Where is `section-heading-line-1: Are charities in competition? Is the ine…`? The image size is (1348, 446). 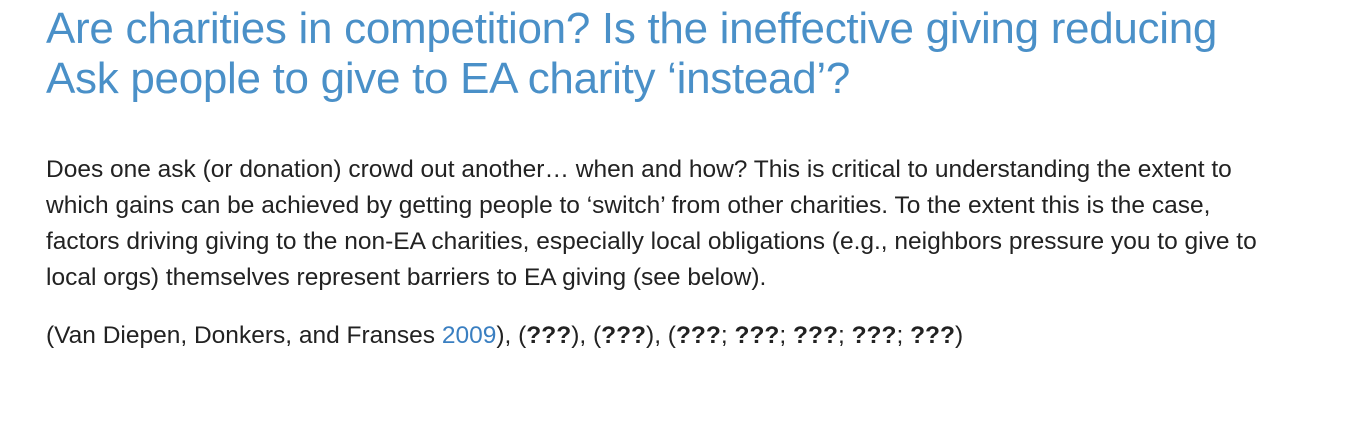 section-heading-line-1: Are charities in competition? Is the ine… is located at coordinates (632, 28).